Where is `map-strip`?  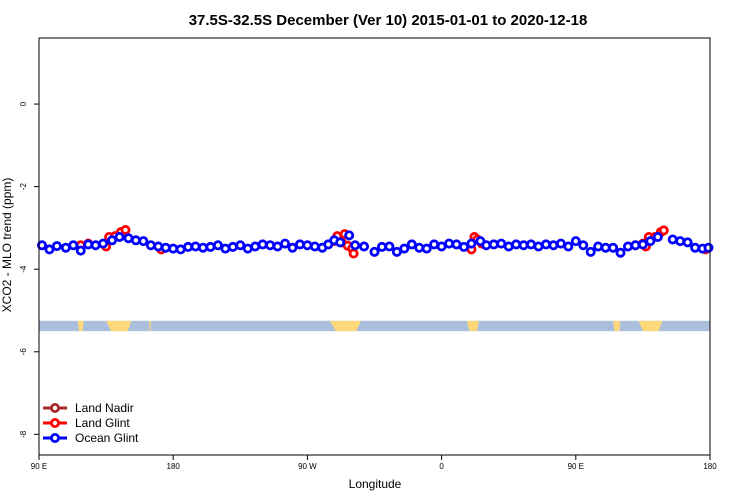 map-strip is located at coordinates (374, 326).